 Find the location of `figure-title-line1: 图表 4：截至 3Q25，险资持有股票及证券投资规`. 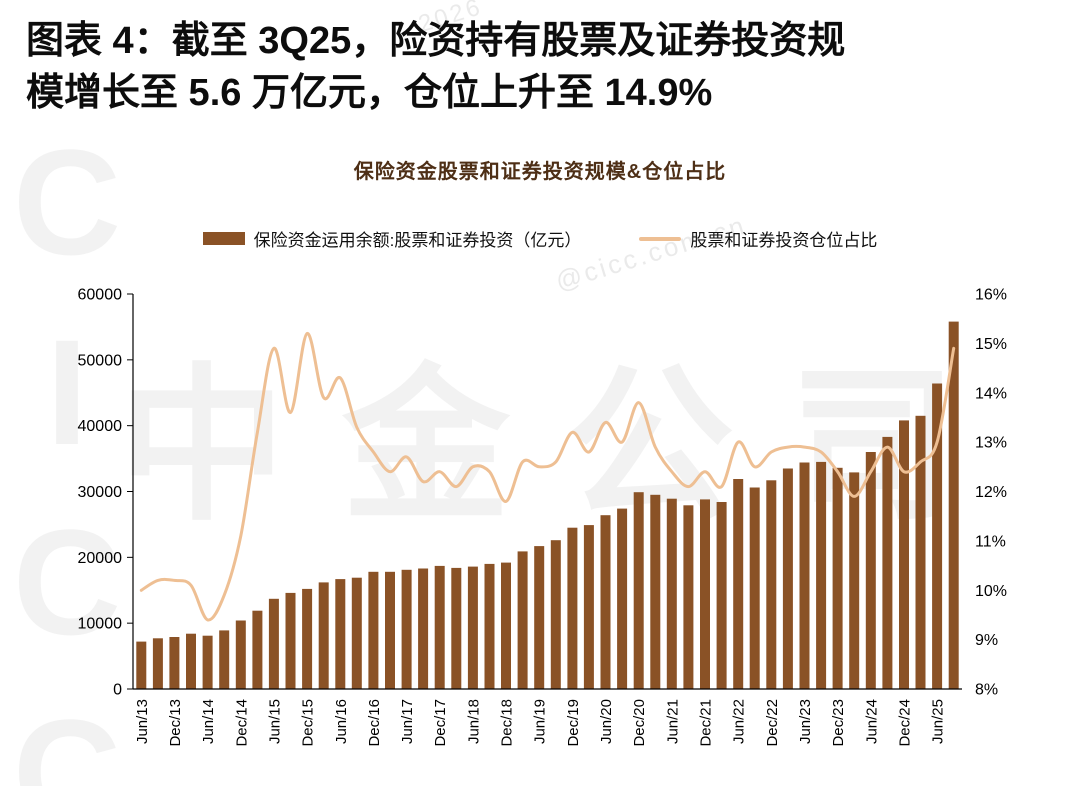

figure-title-line1: 图表 4：截至 3Q25，险资持有股票及证券投资规 is located at coordinates (436, 41).